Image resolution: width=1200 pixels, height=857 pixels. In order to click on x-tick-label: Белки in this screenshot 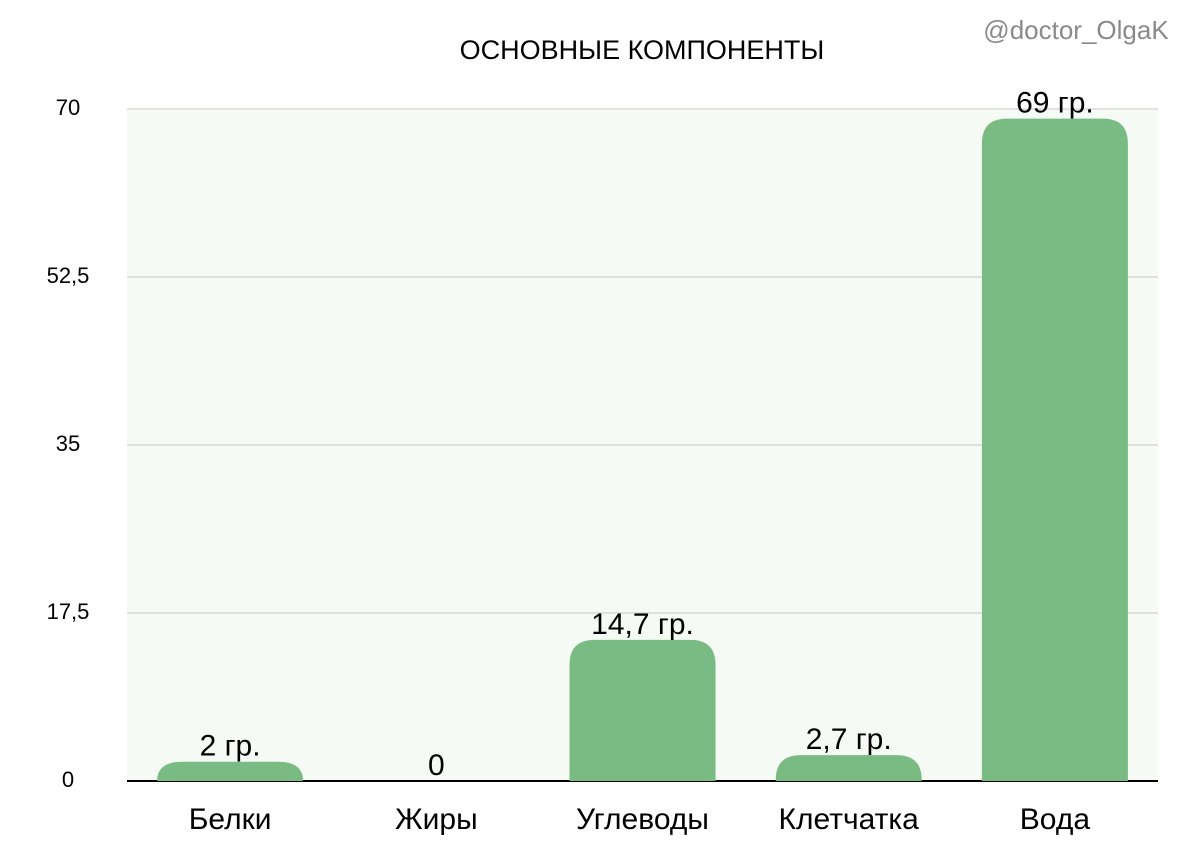, I will do `click(230, 819)`.